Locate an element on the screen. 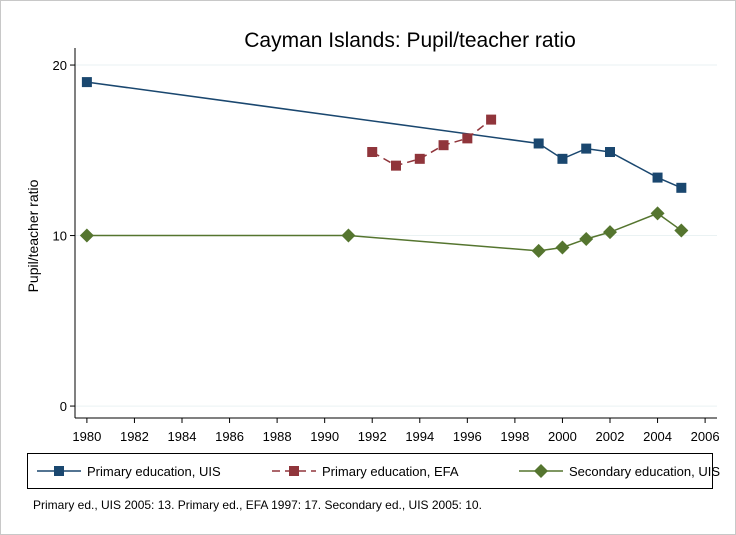 The image size is (736, 535). x-tick-label: 1996 is located at coordinates (467, 436).